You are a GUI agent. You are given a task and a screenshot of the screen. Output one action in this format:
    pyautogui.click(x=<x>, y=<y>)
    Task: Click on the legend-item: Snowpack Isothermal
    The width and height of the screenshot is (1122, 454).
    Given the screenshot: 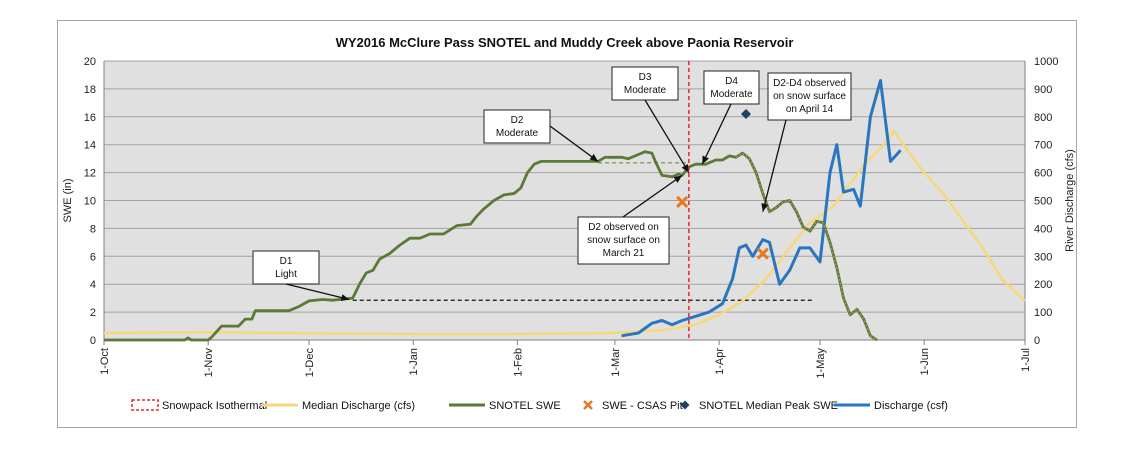 What is the action you would take?
    pyautogui.click(x=199, y=405)
    